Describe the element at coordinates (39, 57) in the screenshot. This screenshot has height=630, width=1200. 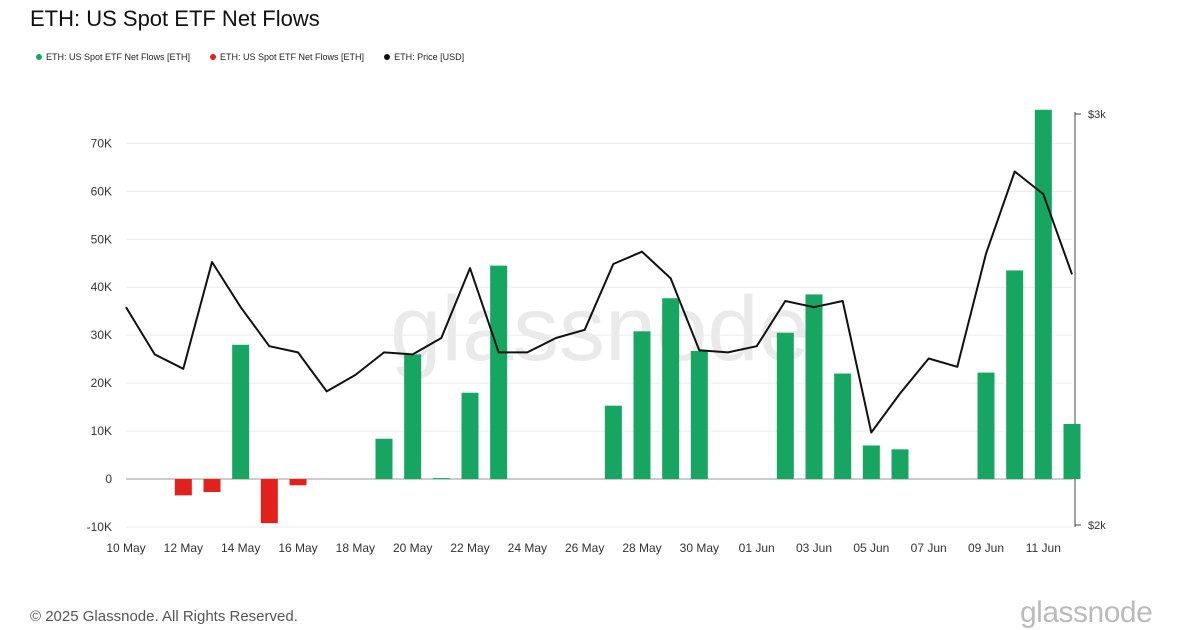
I see `legend-swatch-green` at that location.